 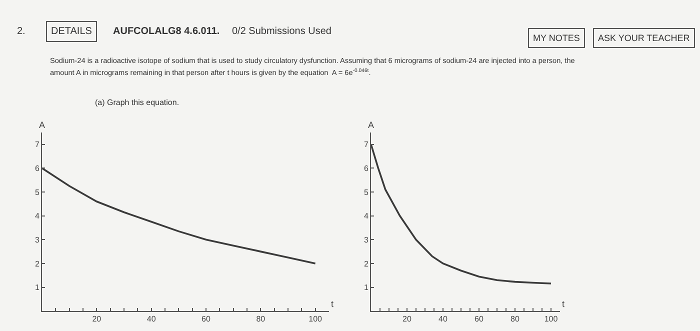 What do you see at coordinates (282, 31) in the screenshot?
I see `text: 0/2 Submissions Used` at bounding box center [282, 31].